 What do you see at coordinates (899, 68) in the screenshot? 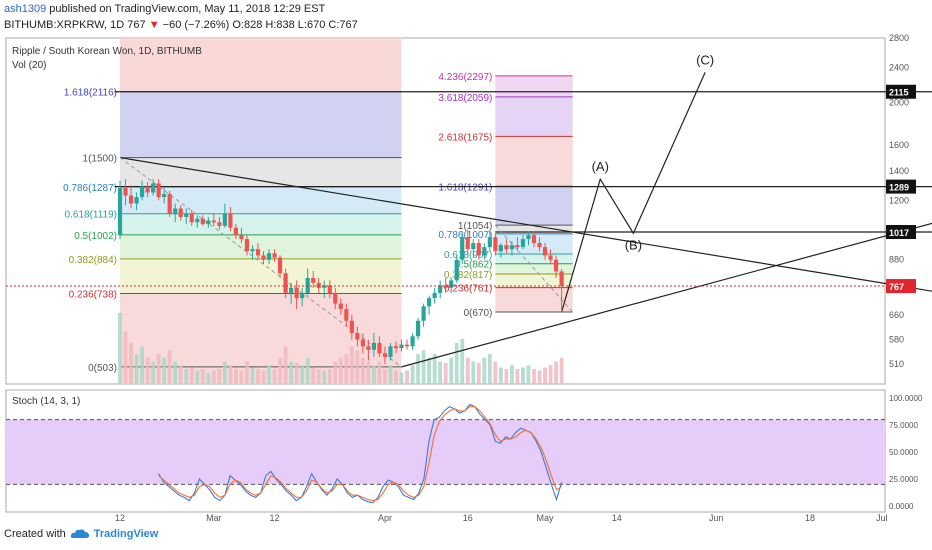
I see `y-axis-tick-label: 2400` at bounding box center [899, 68].